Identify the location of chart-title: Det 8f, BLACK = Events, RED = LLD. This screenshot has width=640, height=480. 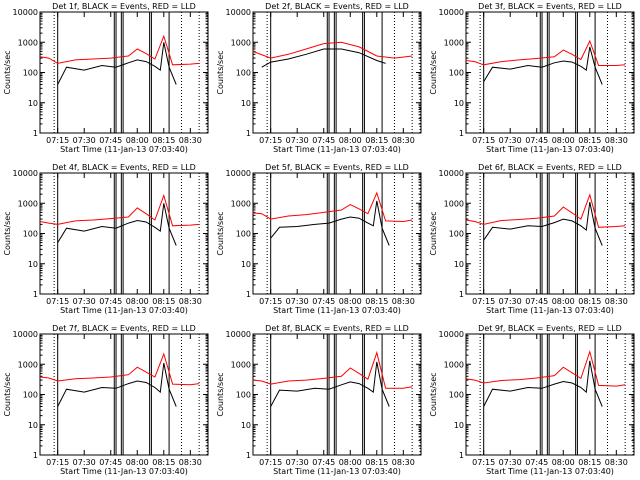
(337, 328).